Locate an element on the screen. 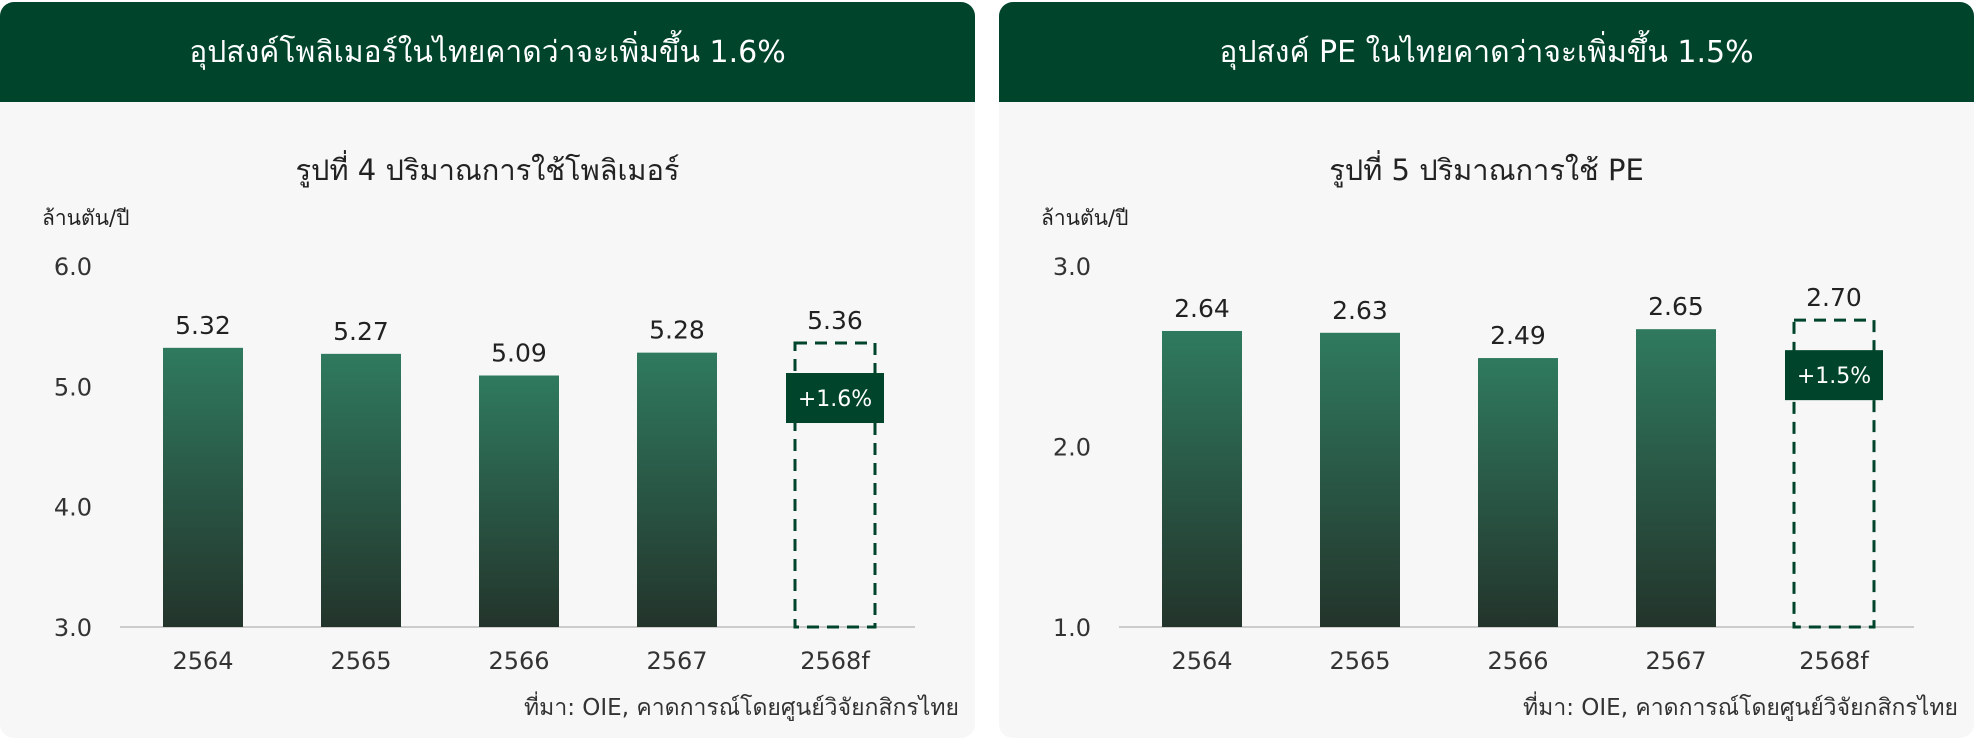 Image resolution: width=1974 pixels, height=747 pixels. y-tick-label: 5.0 is located at coordinates (73, 387).